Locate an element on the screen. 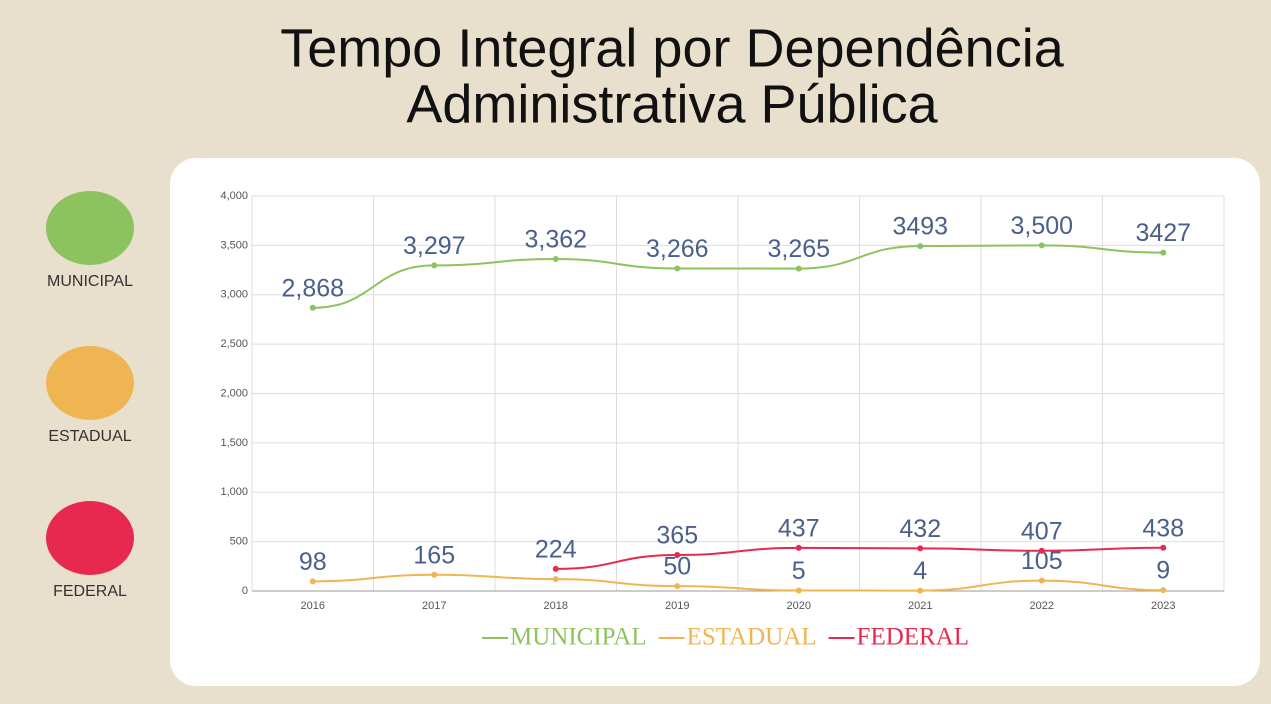 Image resolution: width=1271 pixels, height=704 pixels. data-label: 3,297 is located at coordinates (434, 246).